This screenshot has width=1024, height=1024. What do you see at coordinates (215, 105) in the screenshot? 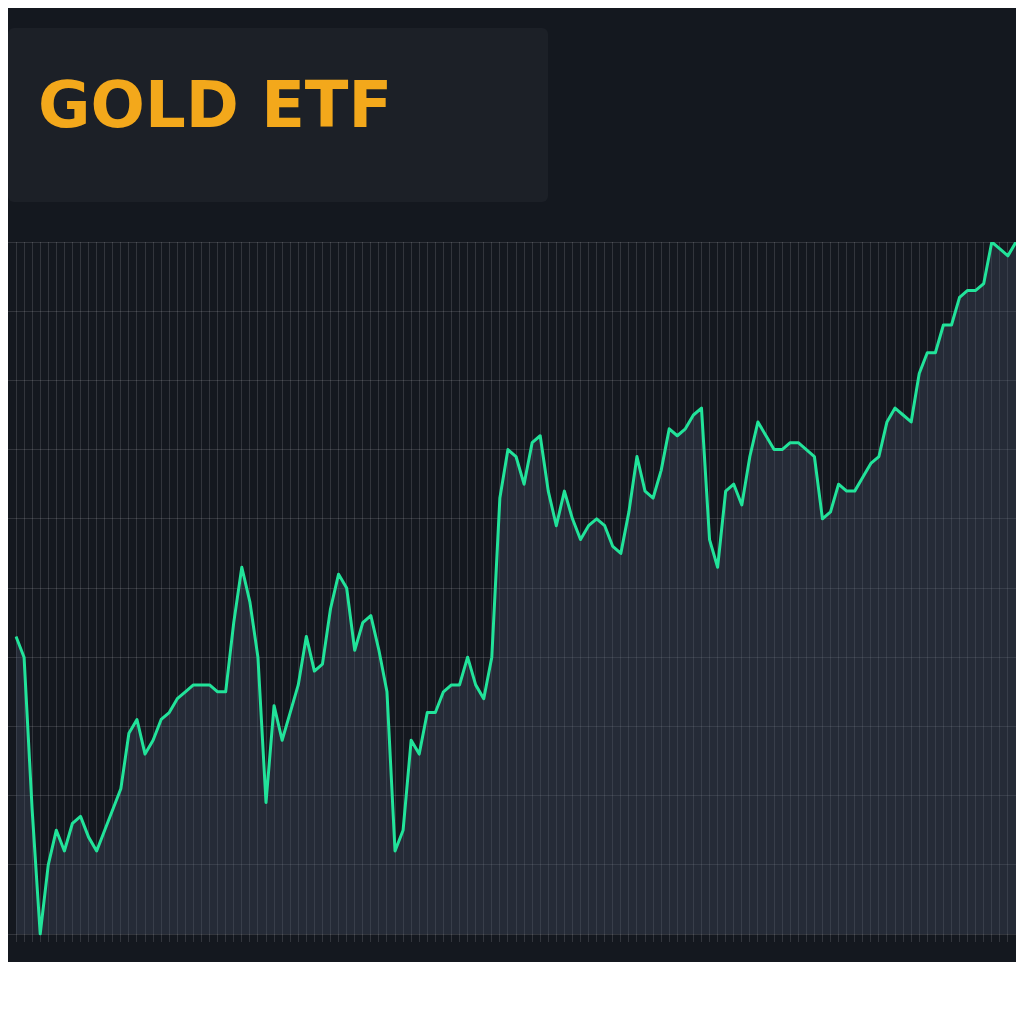
I see `chart-title: GOLD ETF` at bounding box center [215, 105].